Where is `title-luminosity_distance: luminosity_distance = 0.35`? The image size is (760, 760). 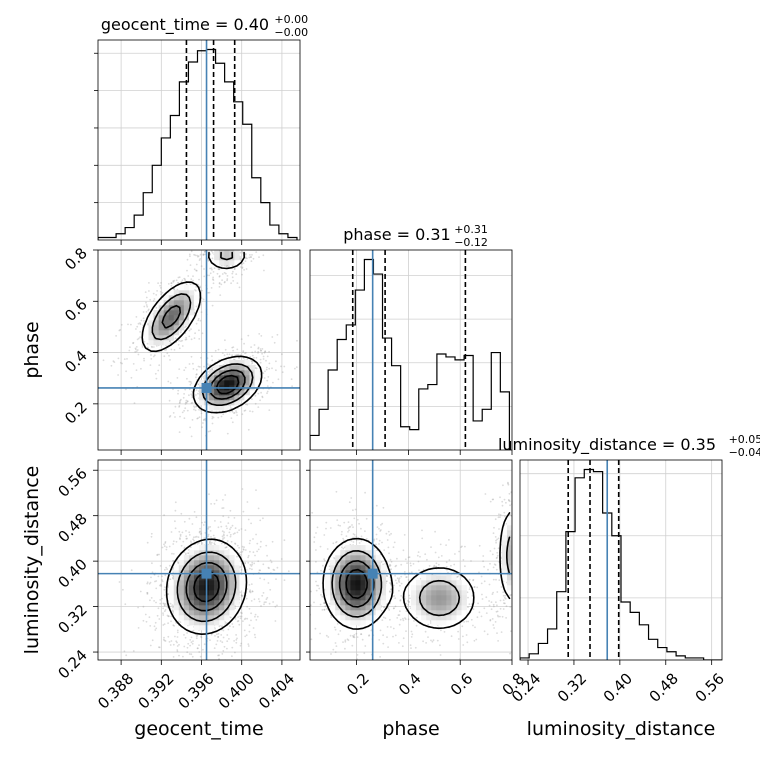
title-luminosity_distance: luminosity_distance = 0.35 is located at coordinates (607, 445).